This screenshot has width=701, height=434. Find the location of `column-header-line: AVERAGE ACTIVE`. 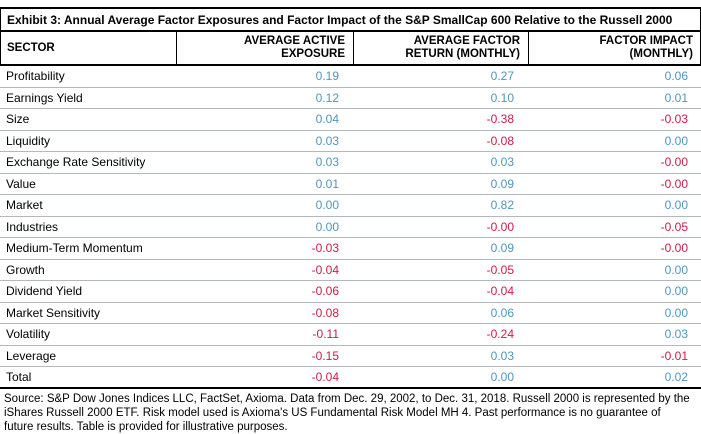

column-header-line: AVERAGE ACTIVE is located at coordinates (294, 41).